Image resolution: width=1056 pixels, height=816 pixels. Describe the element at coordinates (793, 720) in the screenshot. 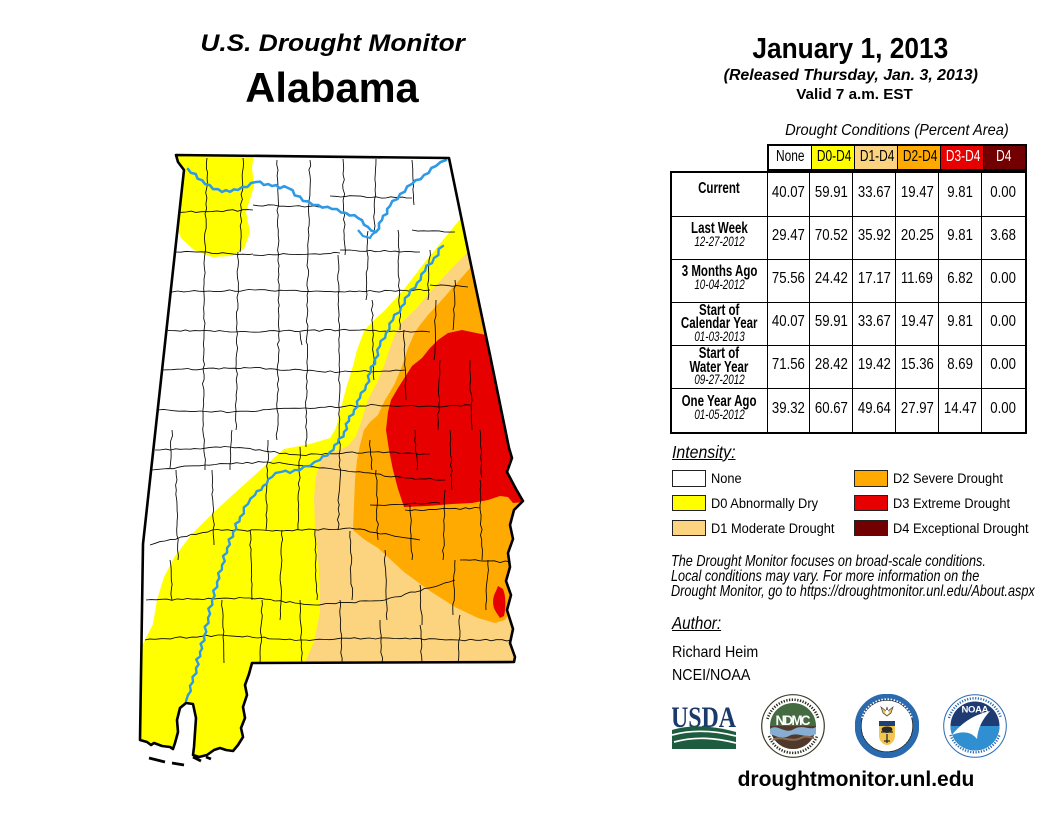

I see `svg-text: NDMC` at that location.